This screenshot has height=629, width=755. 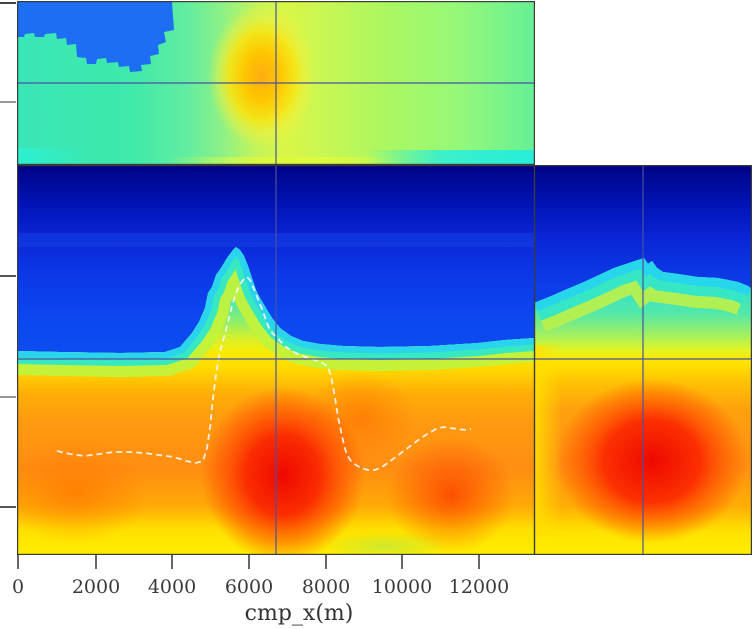 I want to click on x-tick-label: 4000, so click(x=172, y=587).